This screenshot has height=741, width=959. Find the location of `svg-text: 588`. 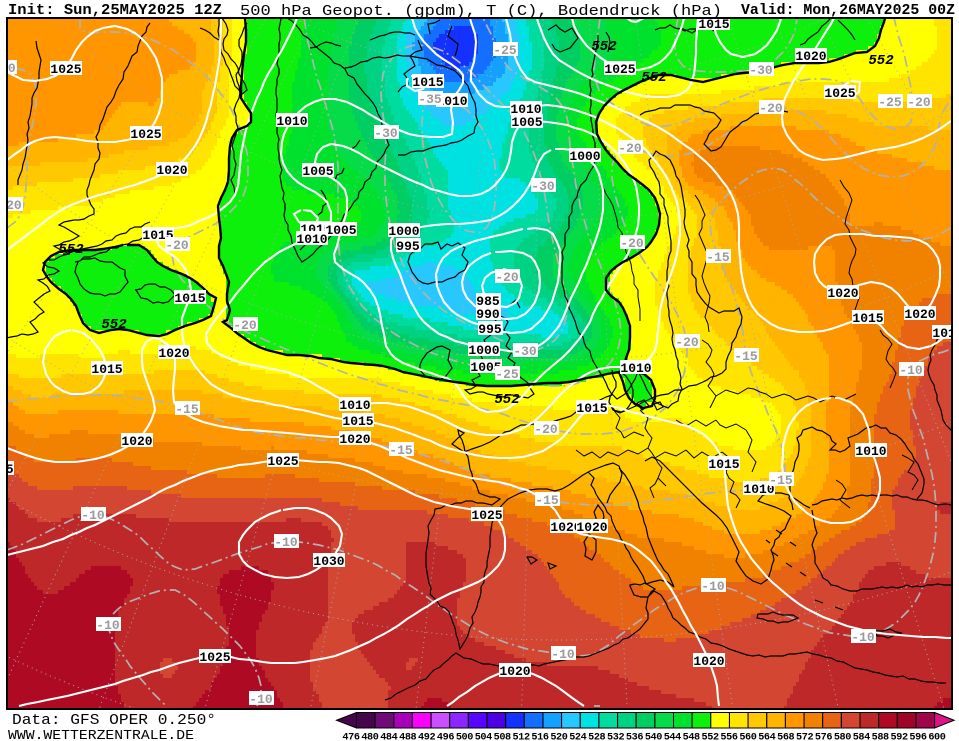

svg-text: 588 is located at coordinates (880, 737).